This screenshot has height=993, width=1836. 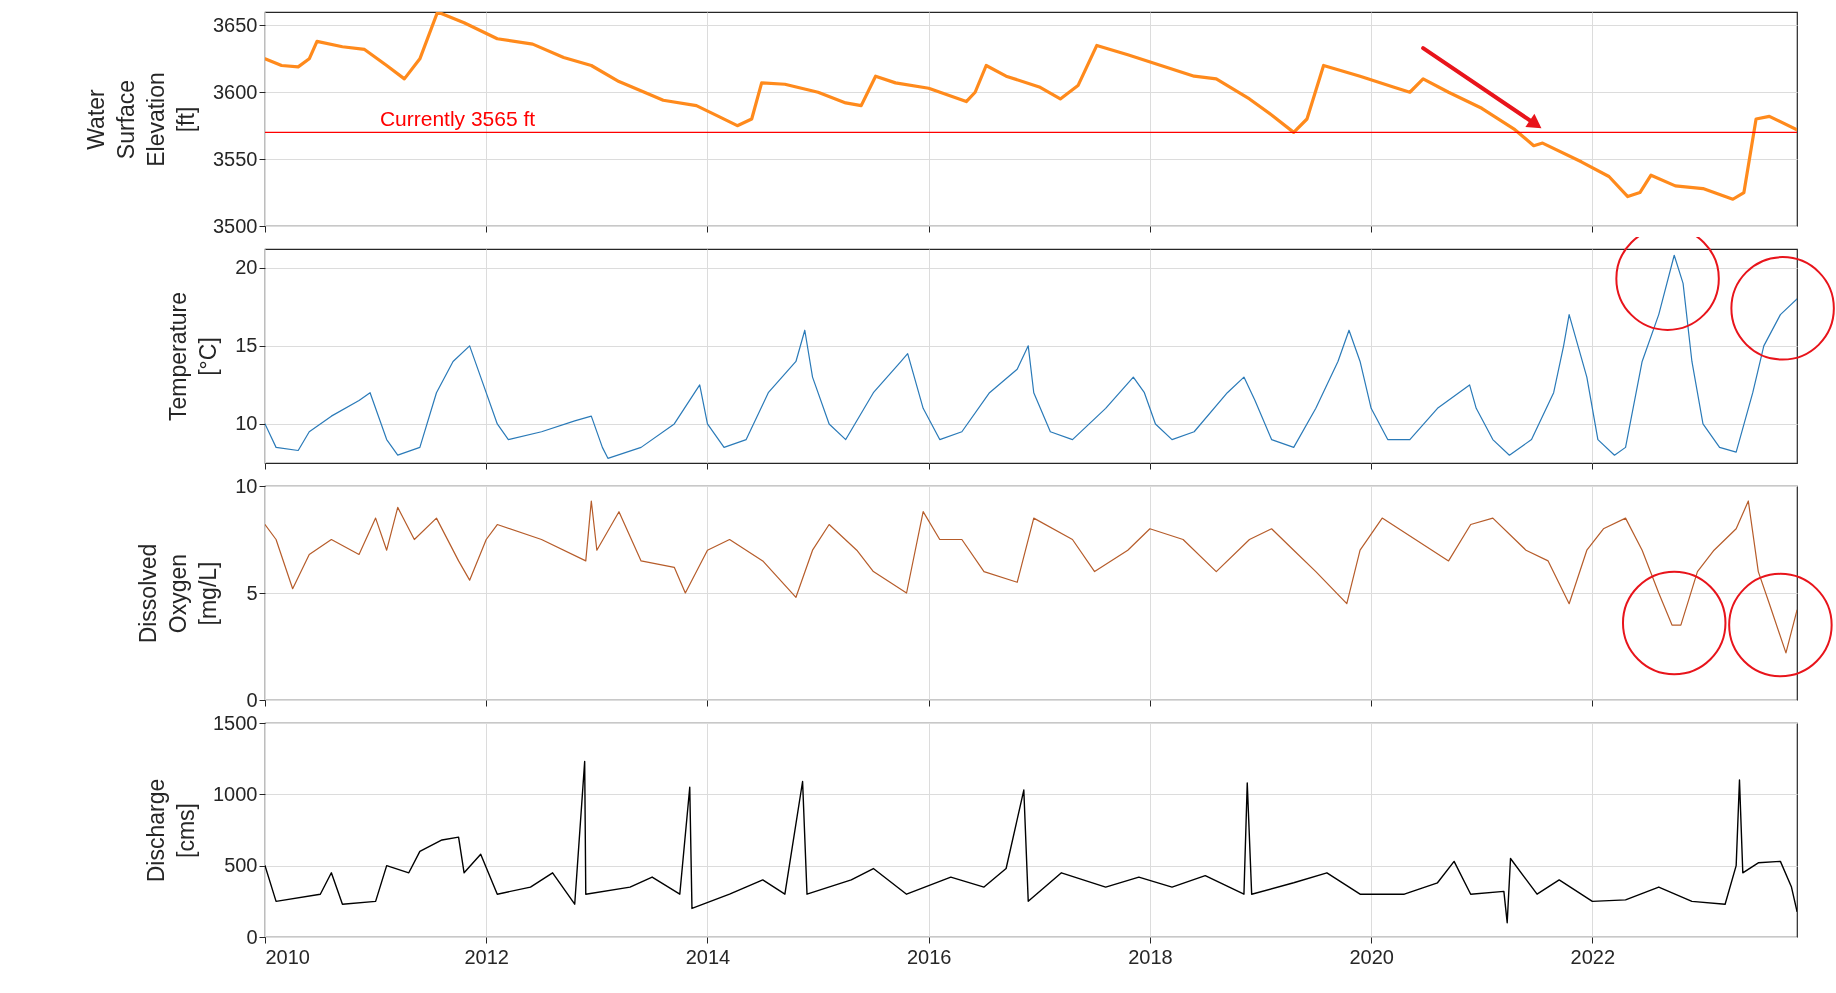 I want to click on y-tick-label: 3600, so click(x=235, y=91).